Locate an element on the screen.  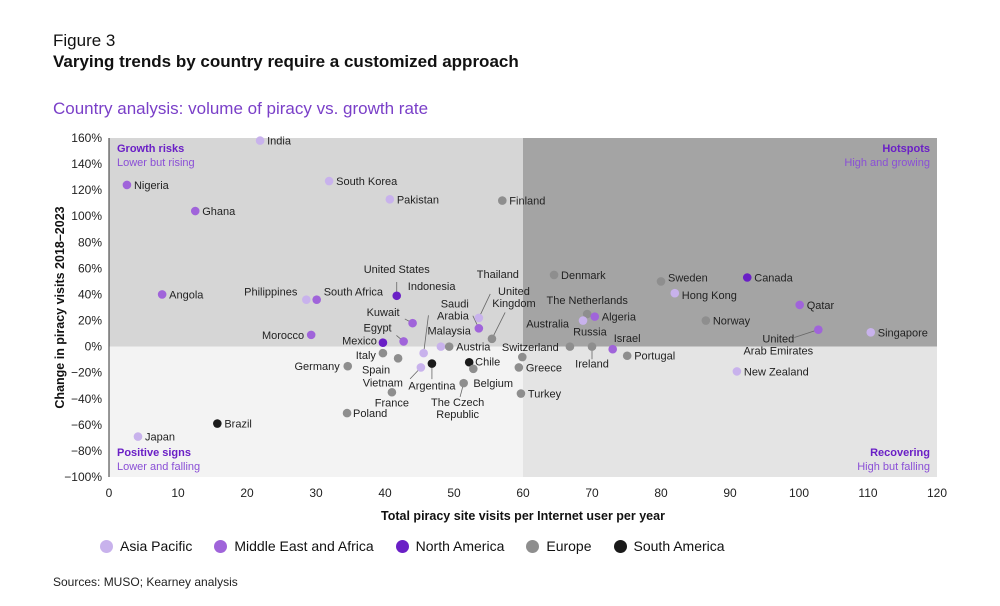
data-label-canada: Canada is located at coordinates (773, 279).